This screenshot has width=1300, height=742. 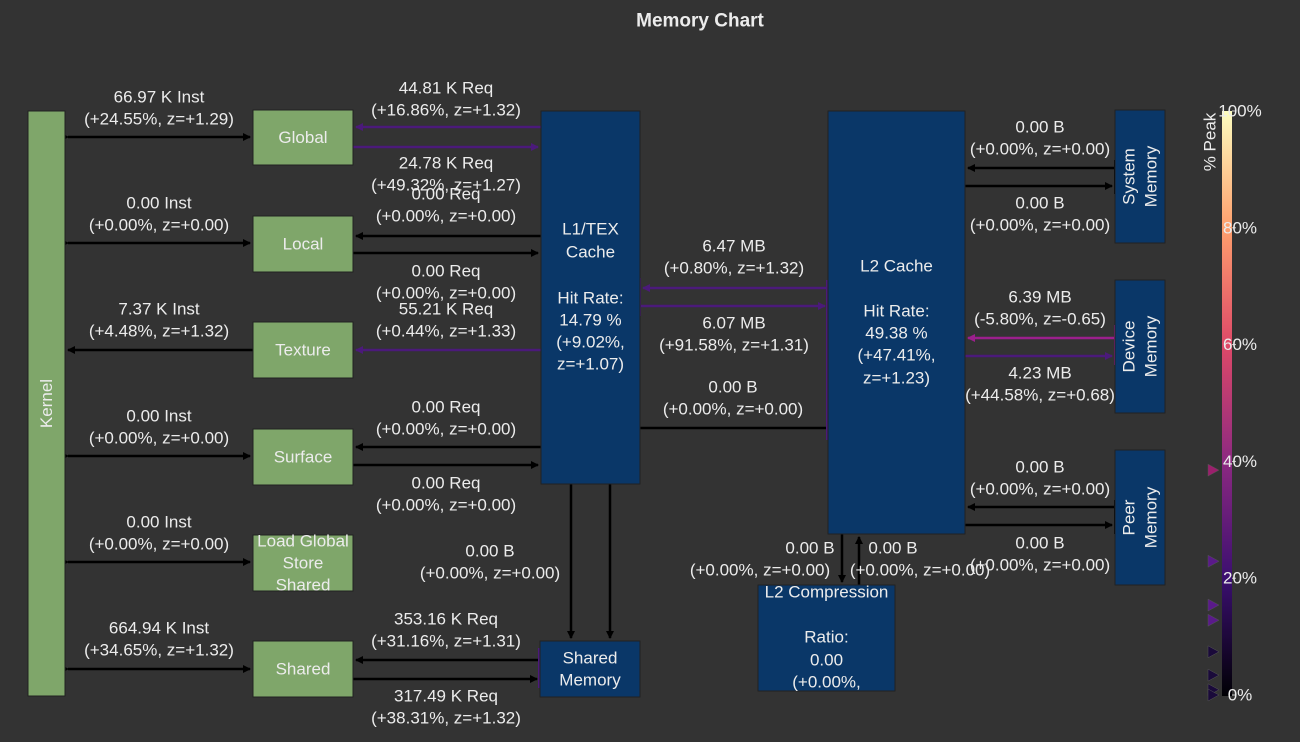 I want to click on node-label: (+0.00%,, so click(x=826, y=682).